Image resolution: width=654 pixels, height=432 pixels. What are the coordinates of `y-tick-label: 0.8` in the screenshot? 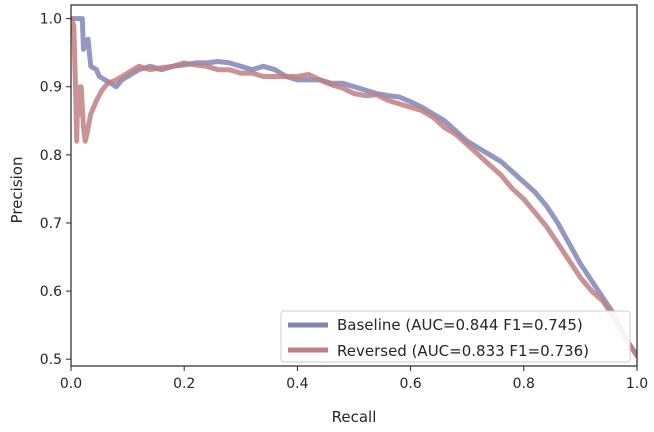 It's located at (51, 156).